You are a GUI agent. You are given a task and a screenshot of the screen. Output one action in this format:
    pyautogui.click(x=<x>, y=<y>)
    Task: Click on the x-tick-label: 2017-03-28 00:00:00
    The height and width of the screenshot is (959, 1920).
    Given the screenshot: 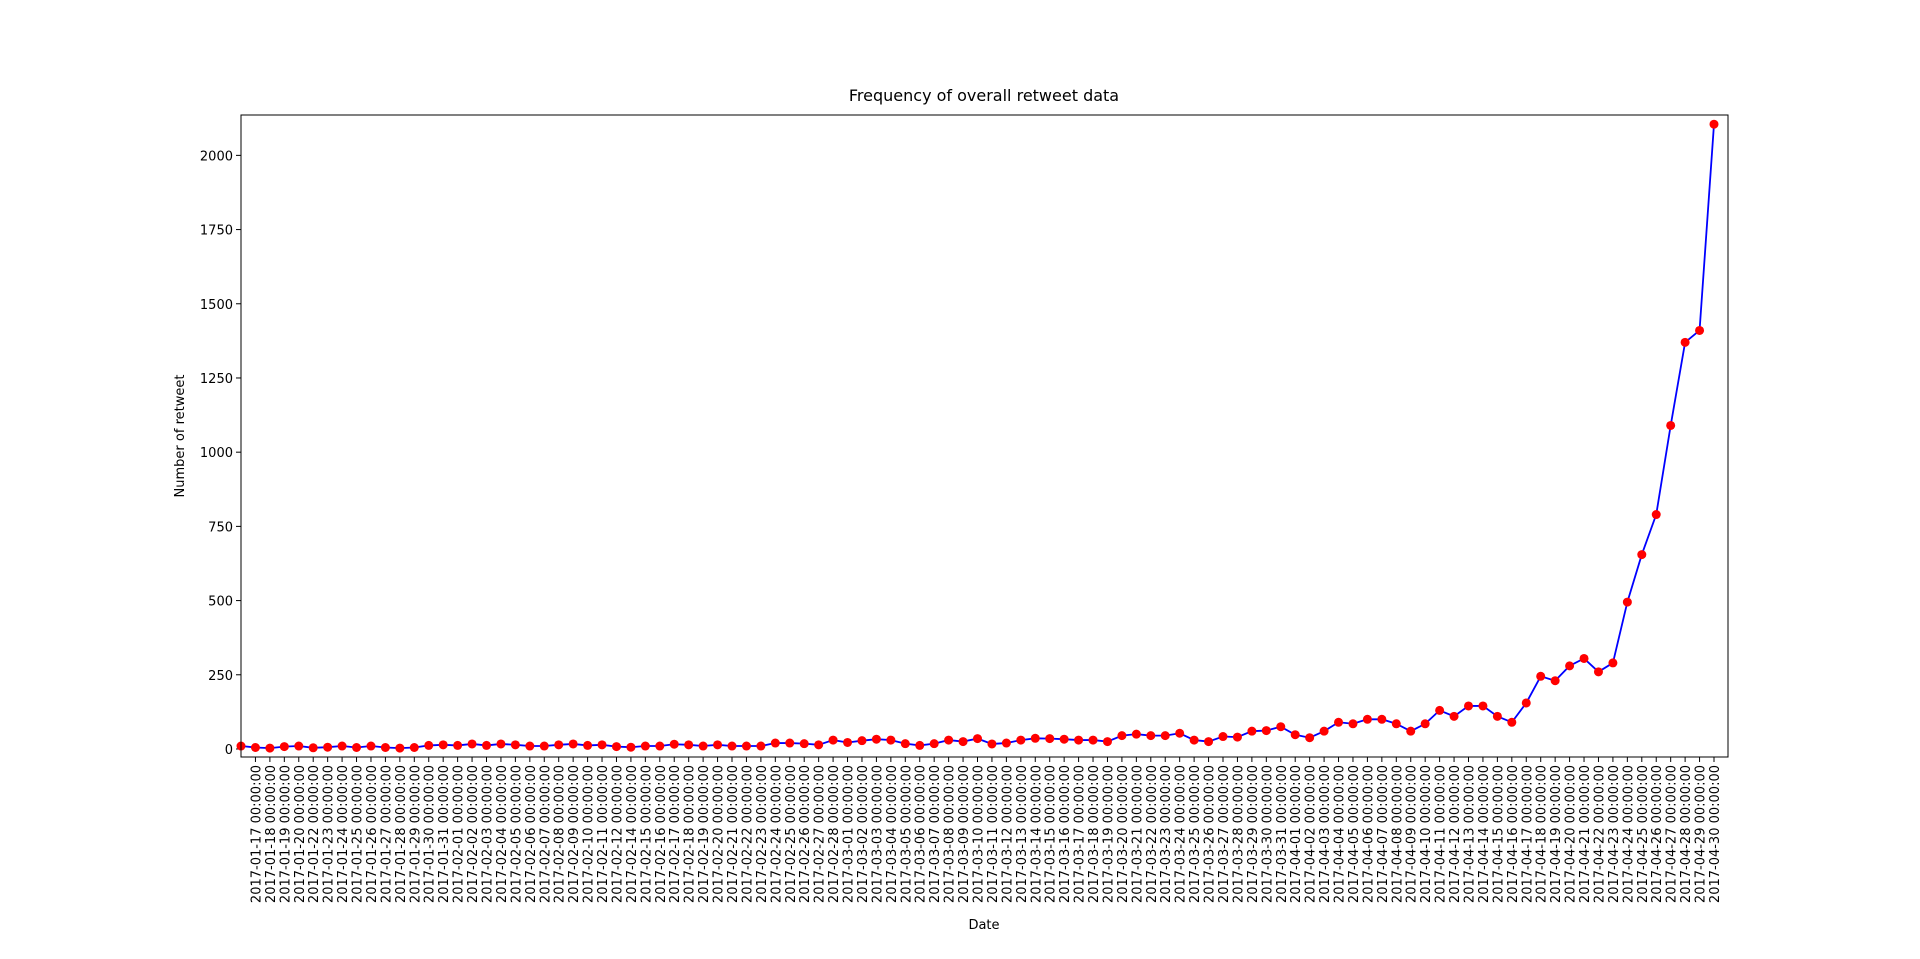 What is the action you would take?
    pyautogui.click(x=1238, y=834)
    